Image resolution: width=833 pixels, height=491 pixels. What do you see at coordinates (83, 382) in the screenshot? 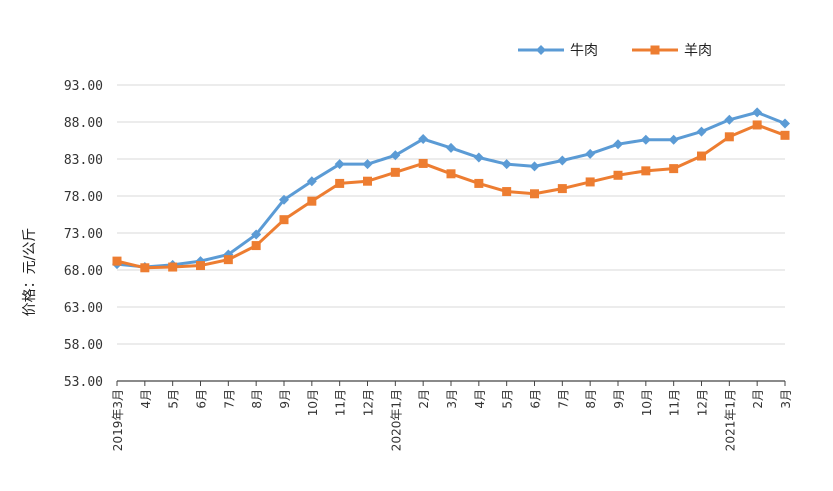
I see `y-tick-label: 53.00` at bounding box center [83, 382].